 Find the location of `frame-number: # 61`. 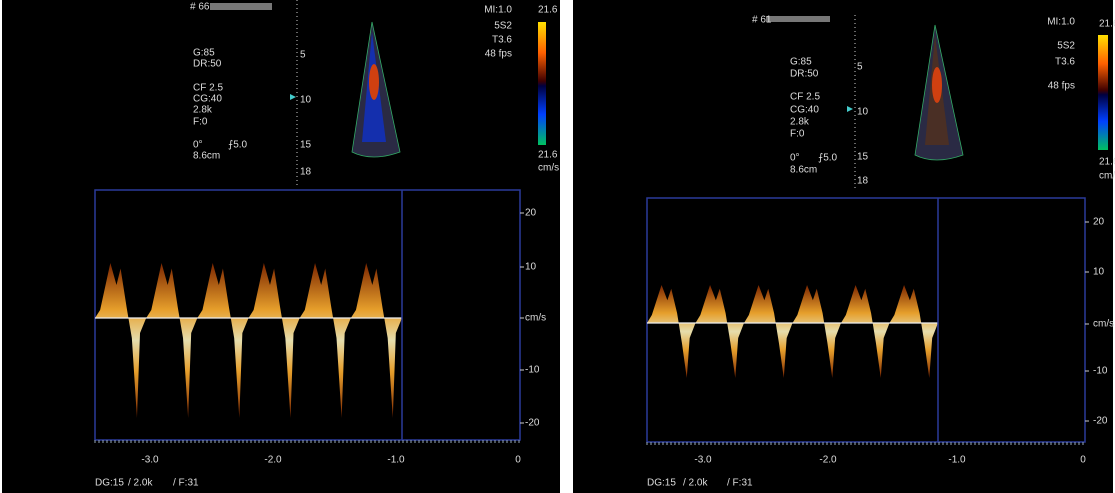

frame-number: # 61 is located at coordinates (762, 20).